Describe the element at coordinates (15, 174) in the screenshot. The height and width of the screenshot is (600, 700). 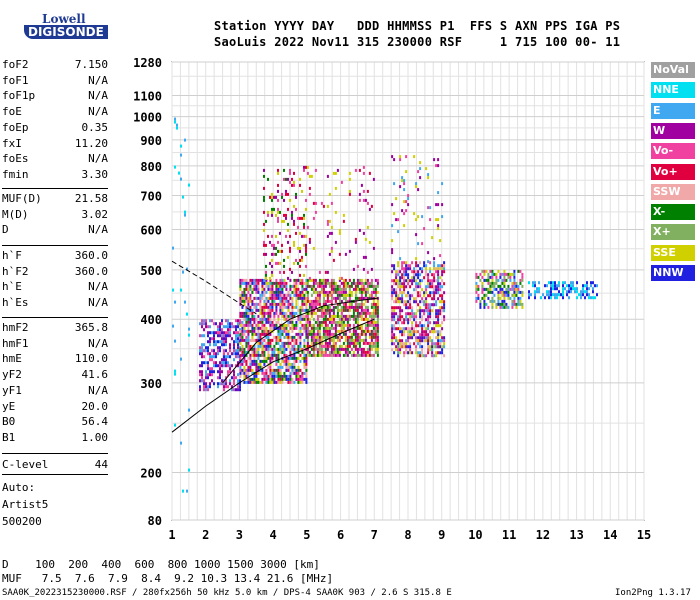
I see `param-key: fmin` at that location.